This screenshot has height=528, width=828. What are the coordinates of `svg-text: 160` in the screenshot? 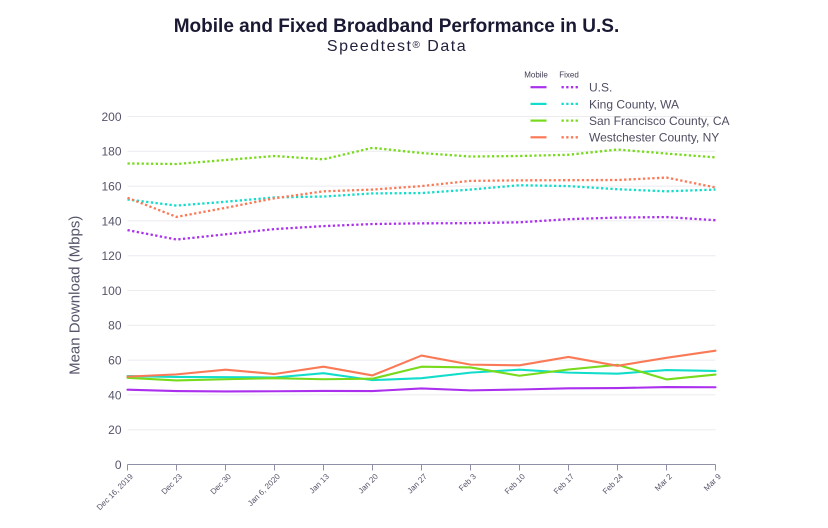 It's located at (111, 187).